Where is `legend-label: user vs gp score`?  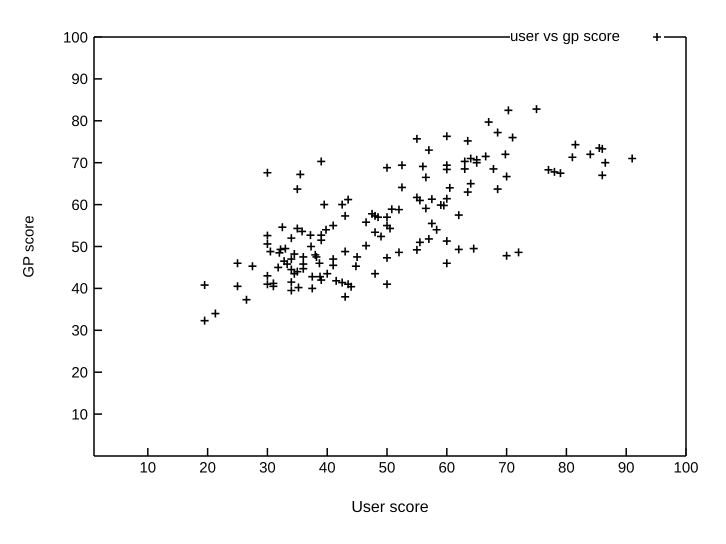
legend-label: user vs gp score is located at coordinates (565, 36).